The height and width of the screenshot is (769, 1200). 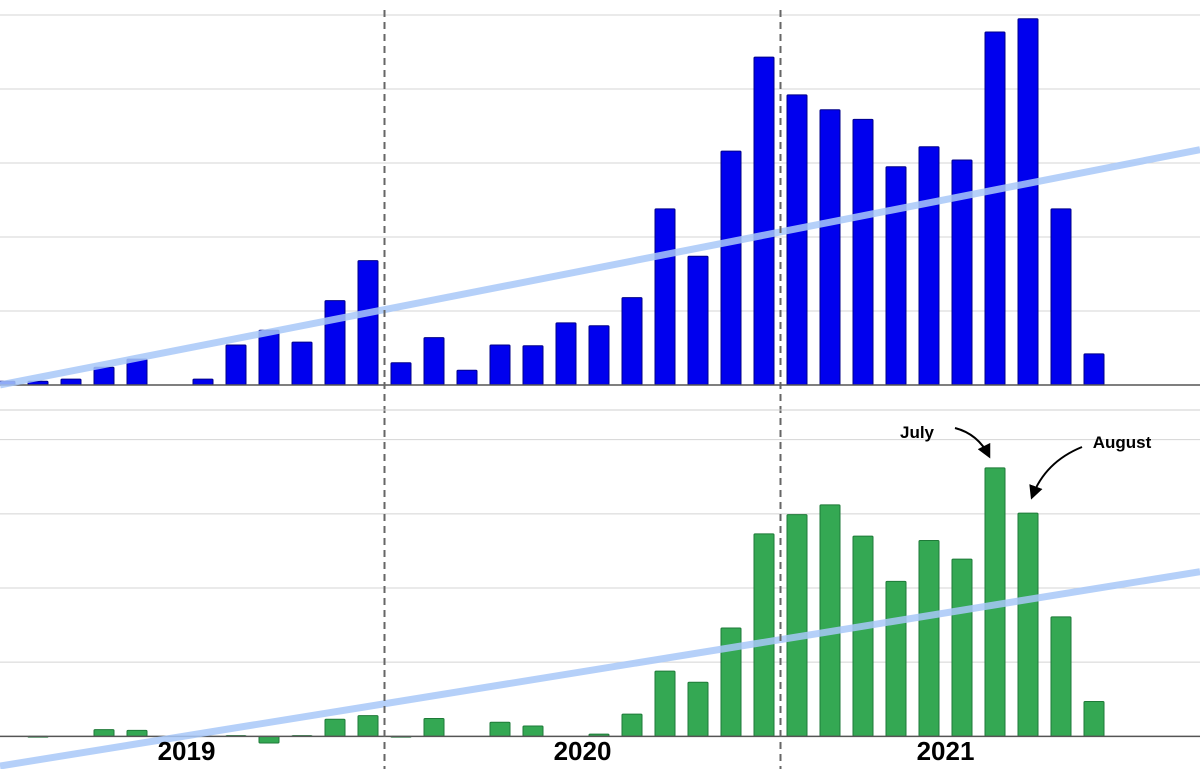 What do you see at coordinates (946, 751) in the screenshot?
I see `x-tick-label: 2021` at bounding box center [946, 751].